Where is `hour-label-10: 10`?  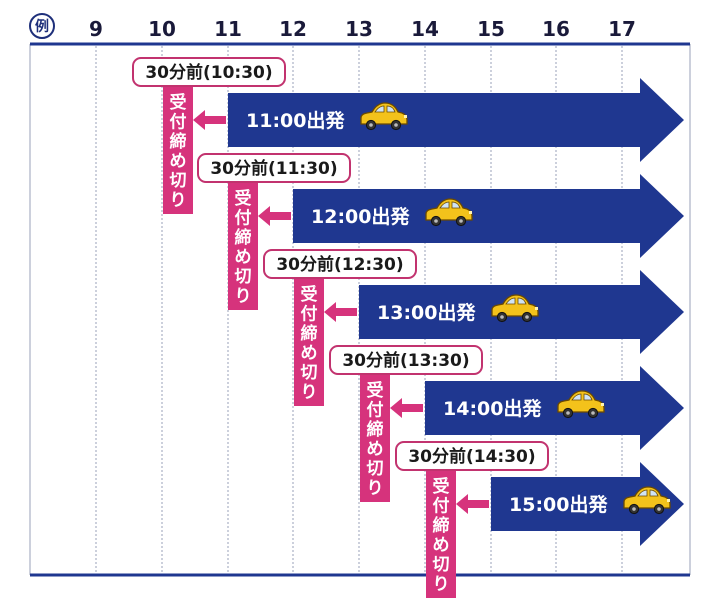 hour-label-10: 10 is located at coordinates (162, 29).